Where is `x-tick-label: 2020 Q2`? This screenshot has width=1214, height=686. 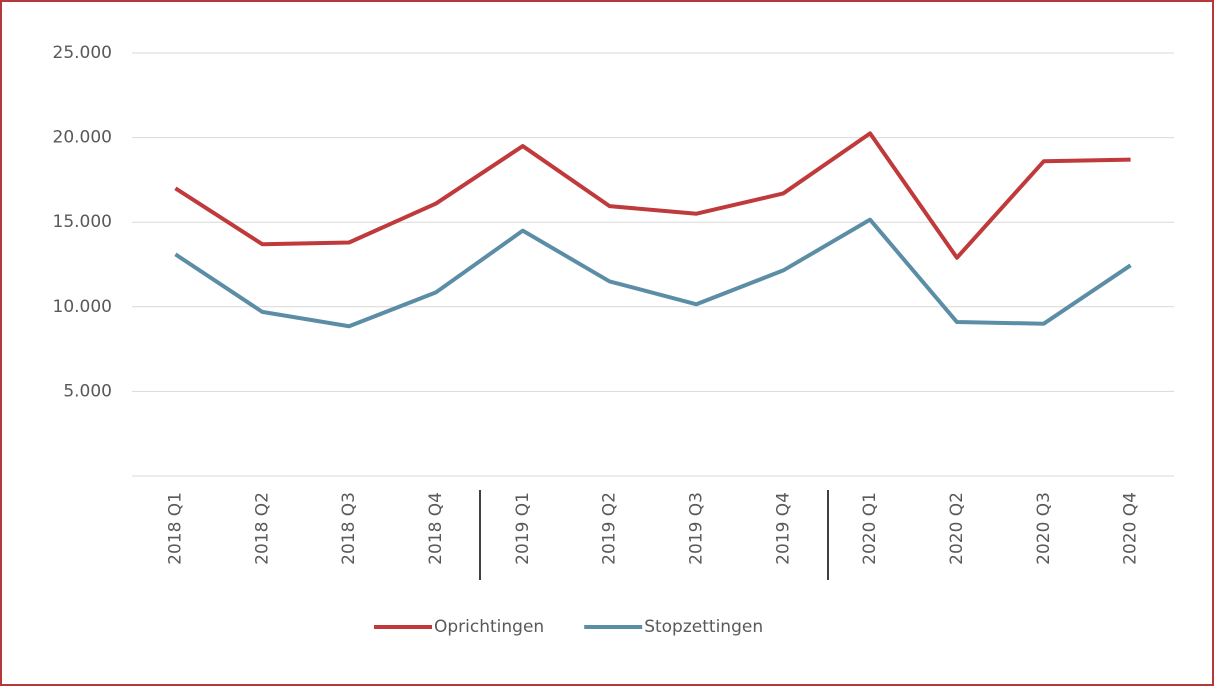 x-tick-label: 2020 Q2 is located at coordinates (957, 528).